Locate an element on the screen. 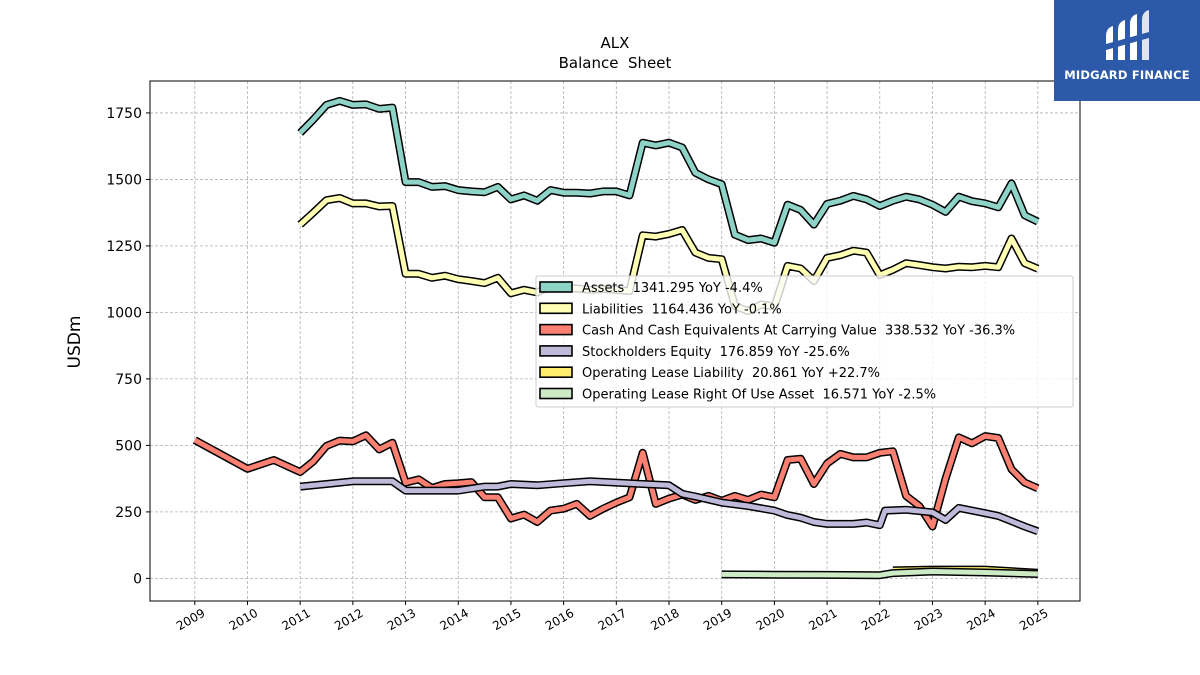 Image resolution: width=1200 pixels, height=675 pixels. legend-entry-4: Stockholders Equity 176.859 YoY -25.6% is located at coordinates (694, 352).